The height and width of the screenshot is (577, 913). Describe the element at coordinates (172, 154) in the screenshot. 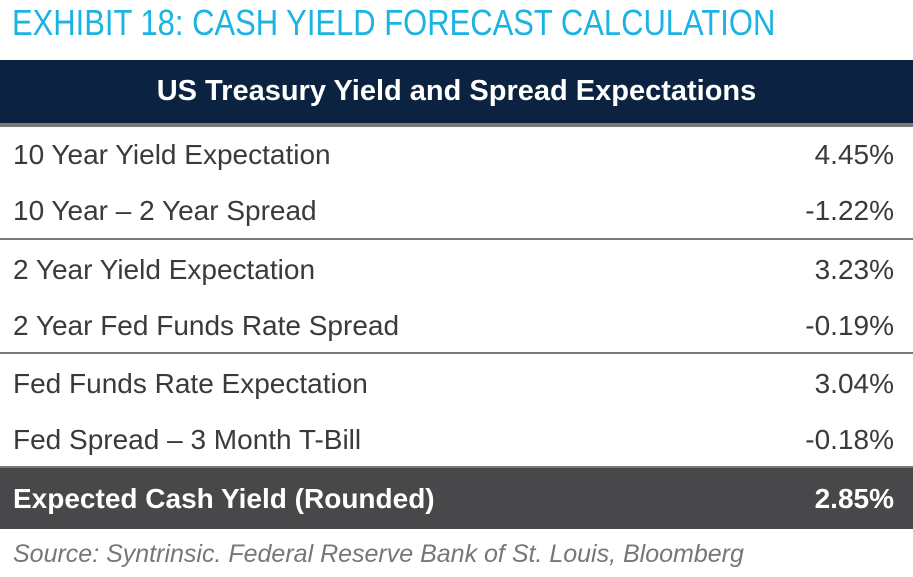

I see `row-label: 10 Year Yield Expectation` at that location.